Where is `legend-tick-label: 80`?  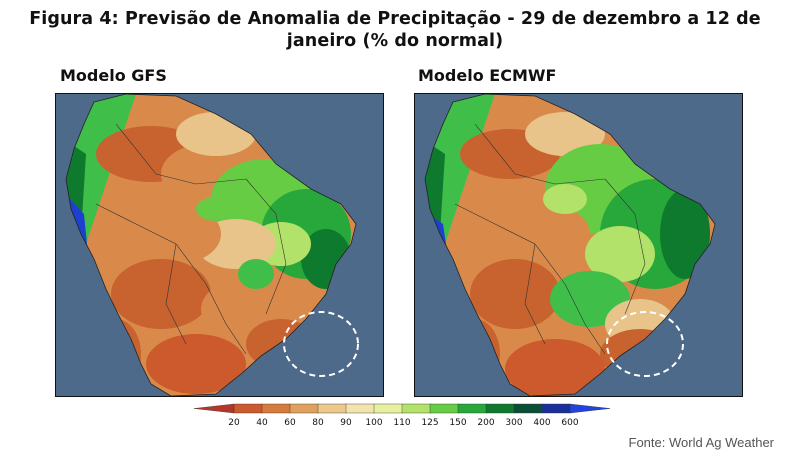 legend-tick-label: 80 is located at coordinates (318, 423).